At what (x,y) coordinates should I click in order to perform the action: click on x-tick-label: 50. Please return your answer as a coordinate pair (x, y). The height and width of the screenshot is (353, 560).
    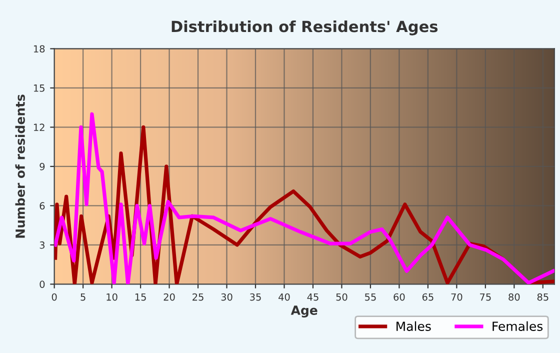
    Looking at the image, I should click on (342, 297).